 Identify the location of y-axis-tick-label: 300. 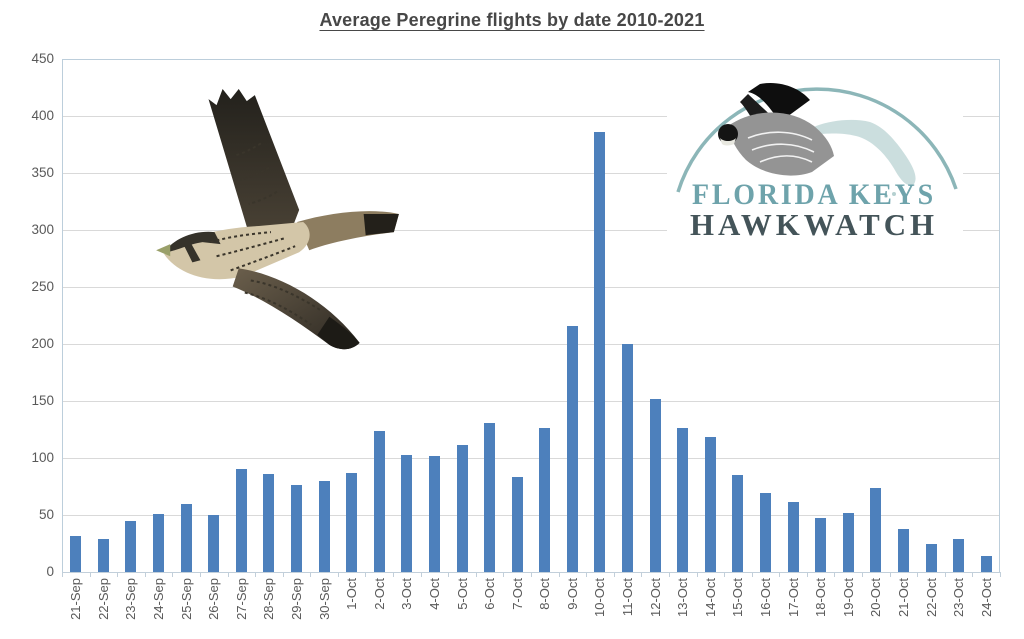
(42, 229).